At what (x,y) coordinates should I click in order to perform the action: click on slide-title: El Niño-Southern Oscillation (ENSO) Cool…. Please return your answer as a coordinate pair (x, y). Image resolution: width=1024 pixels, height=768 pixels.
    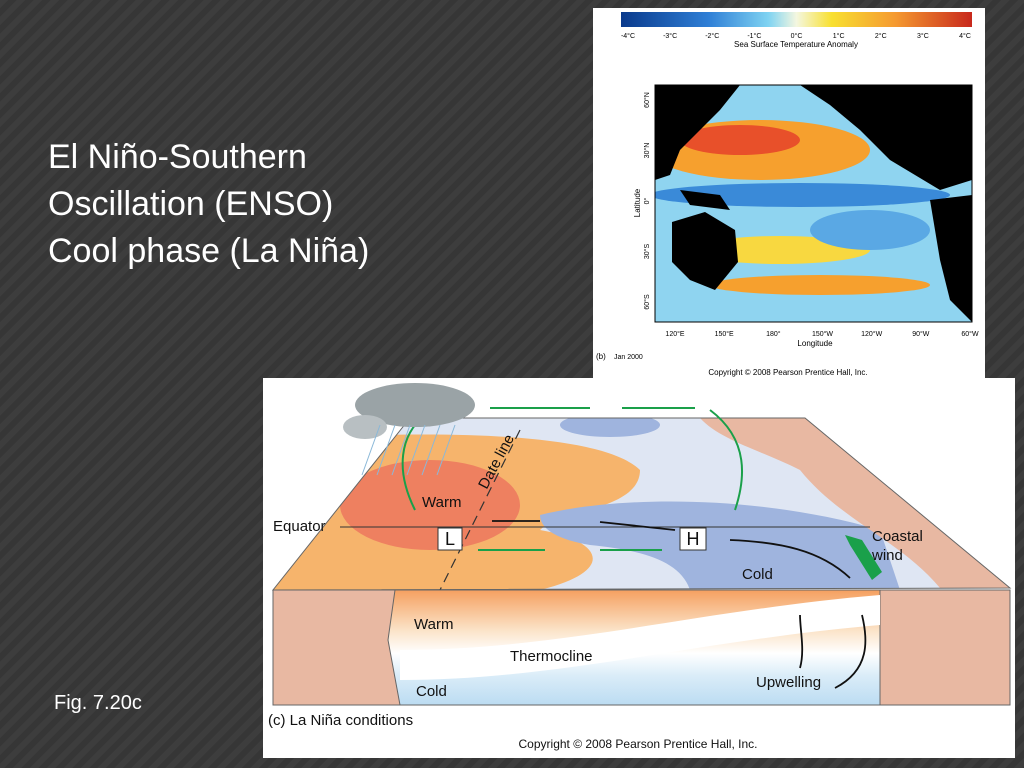
    Looking at the image, I should click on (208, 204).